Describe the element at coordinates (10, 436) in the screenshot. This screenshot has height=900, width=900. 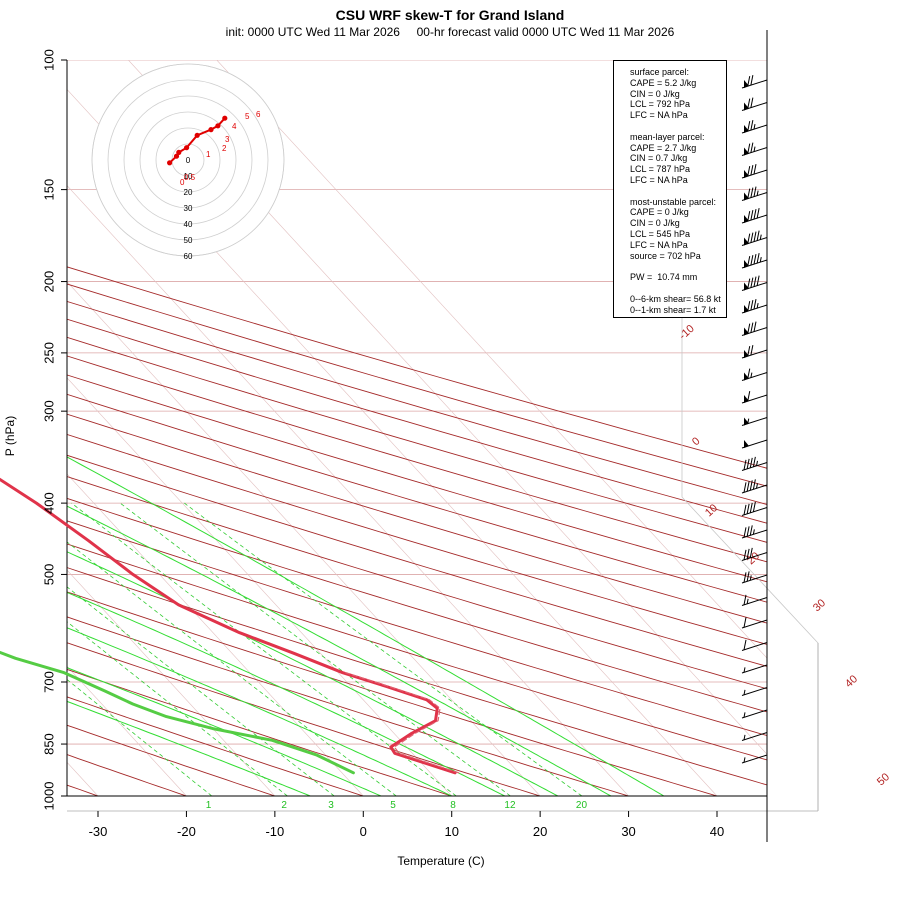
I see `y-axis-label: P (hPa)` at that location.